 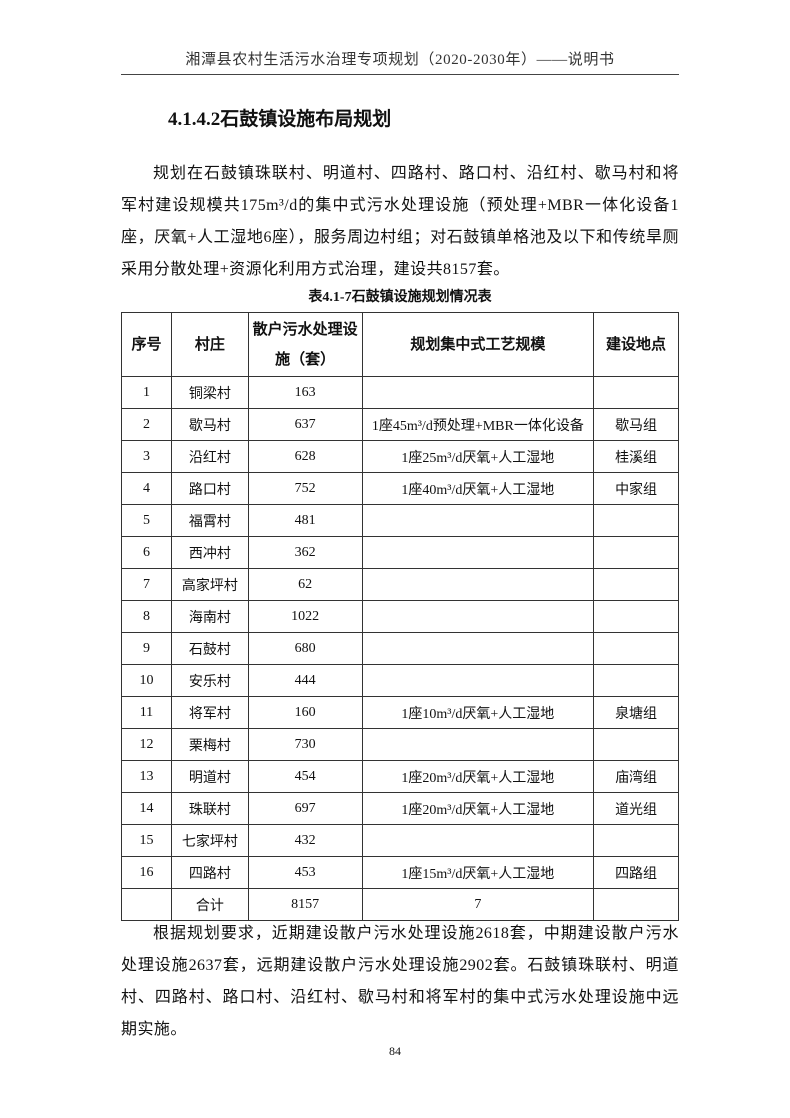 I want to click on header-index: 序号, so click(x=146, y=344).